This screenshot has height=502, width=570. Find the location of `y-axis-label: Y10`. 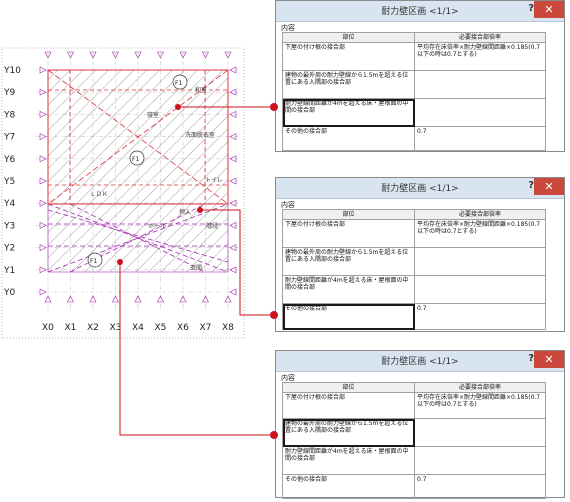

y-axis-label: Y10 is located at coordinates (12, 71).